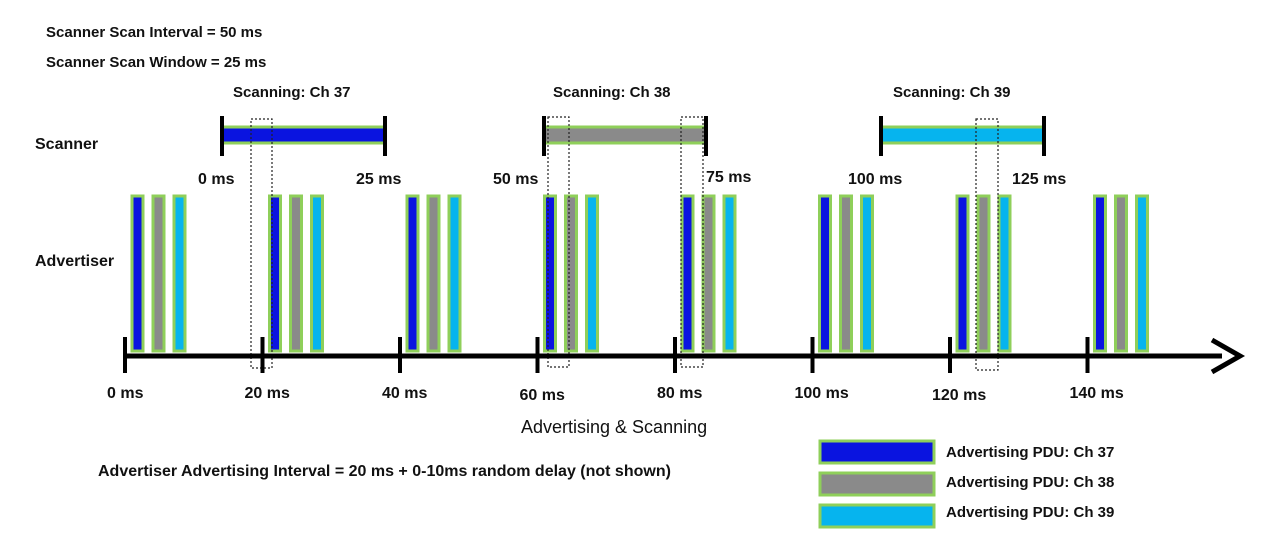 This screenshot has width=1262, height=550. What do you see at coordinates (404, 393) in the screenshot?
I see `axis-tick-label: 40 ms` at bounding box center [404, 393].